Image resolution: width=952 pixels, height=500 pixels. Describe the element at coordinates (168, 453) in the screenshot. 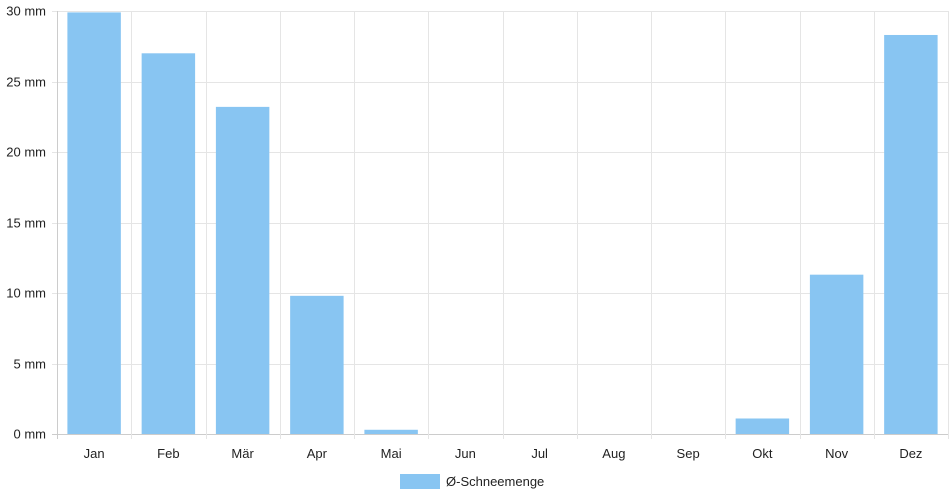

I see `x-tick-label: Feb` at that location.